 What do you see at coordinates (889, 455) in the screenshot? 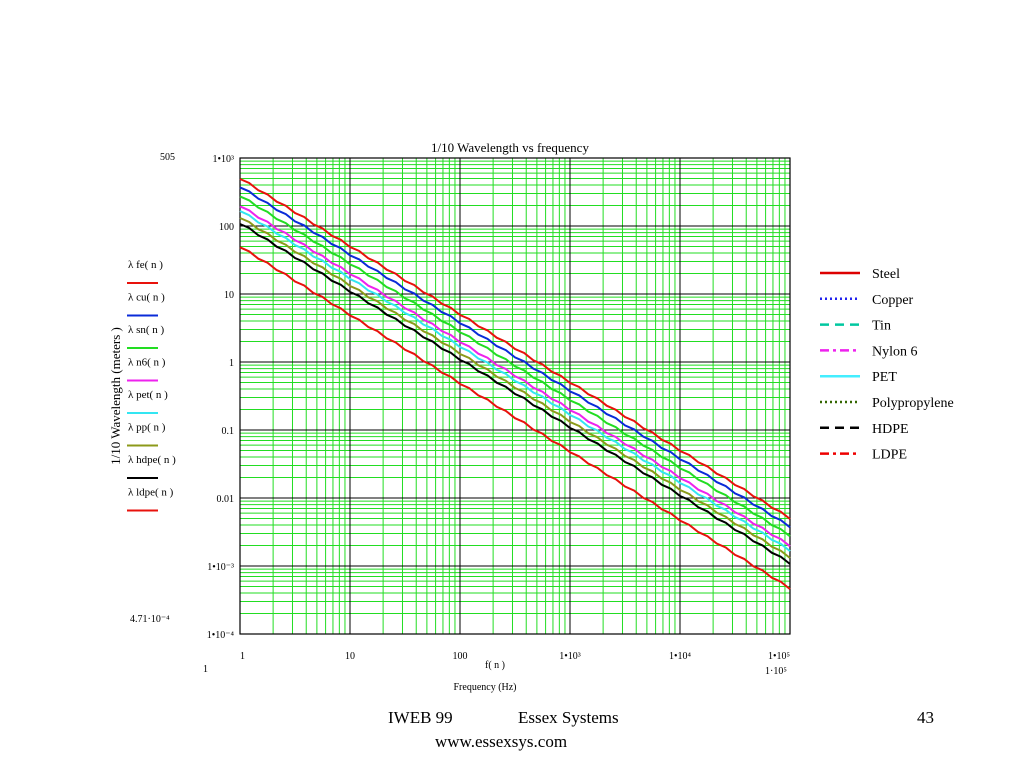
I see `legend-label: LDPE` at bounding box center [889, 455].